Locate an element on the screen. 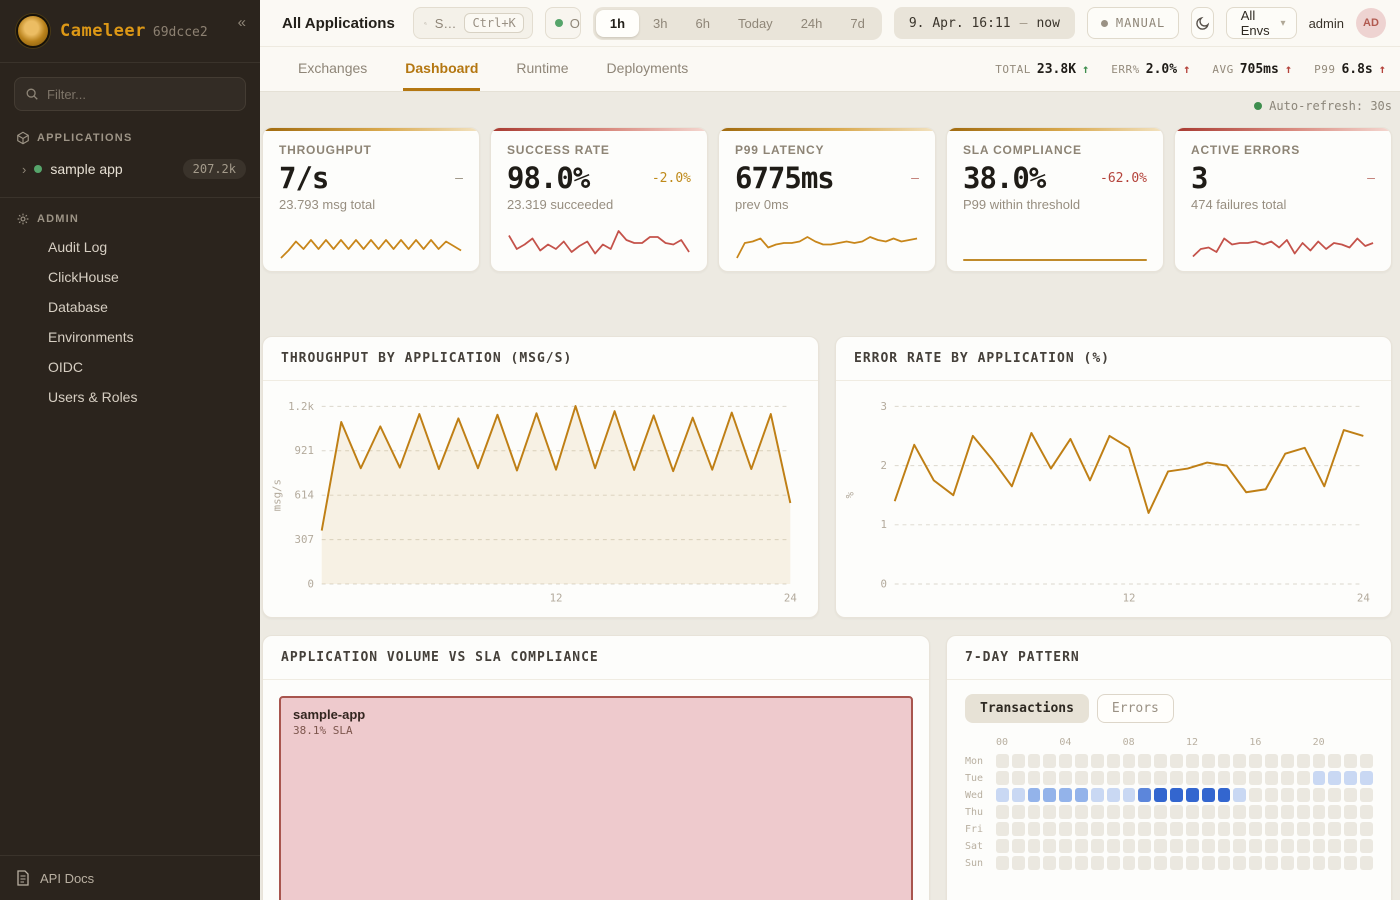  heatmap-tab-errors: Errors is located at coordinates (1135, 708).